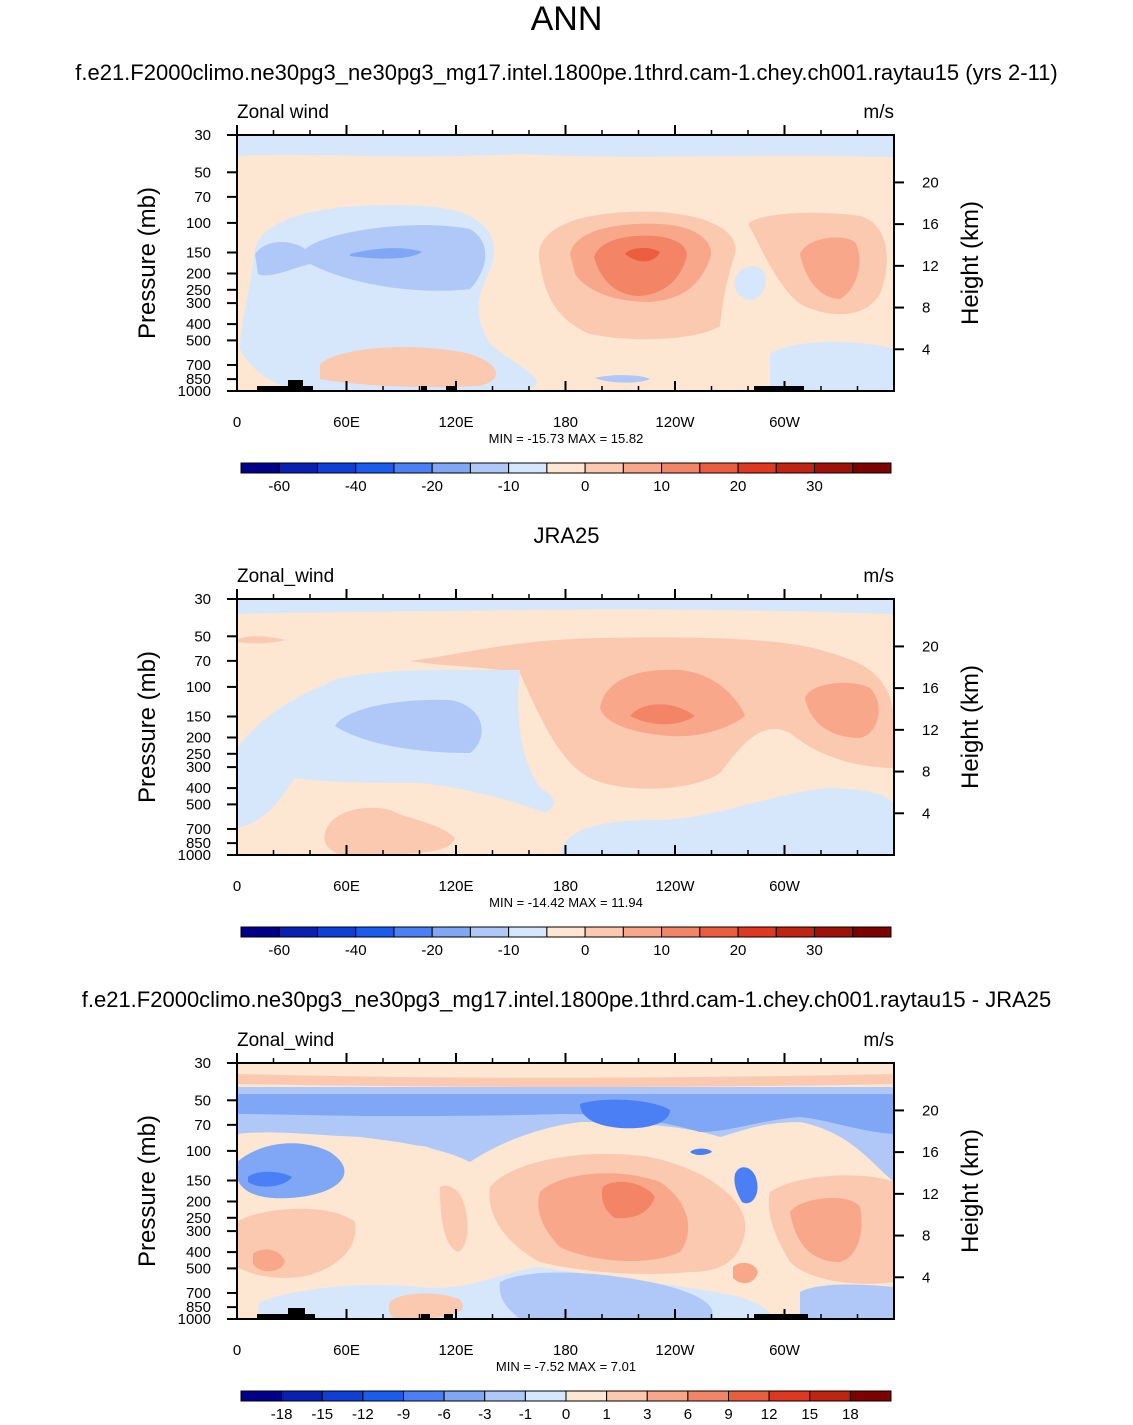  What do you see at coordinates (727, 821) in the screenshot?
I see `contour-surface-easterly` at bounding box center [727, 821].